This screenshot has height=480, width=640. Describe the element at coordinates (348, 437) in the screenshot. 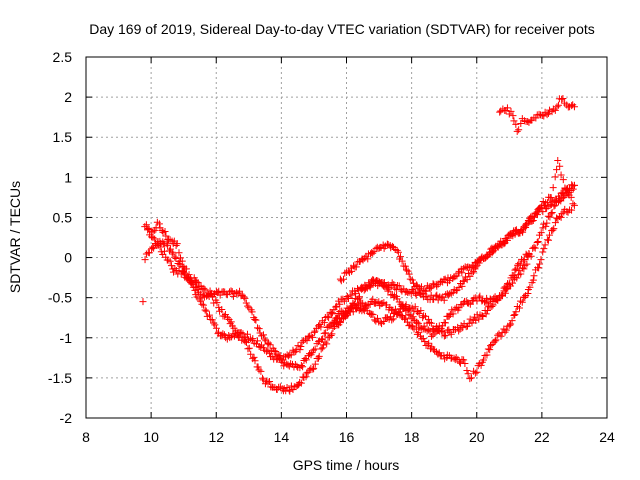

I see `x-axis-tick-labels: 8 10 12 14 16 18 20 22 24` at that location.